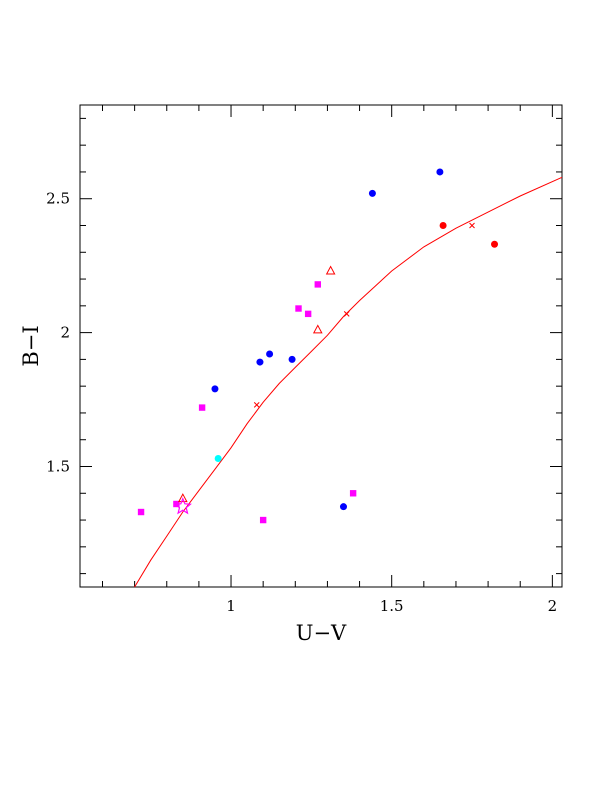 Image resolution: width=612 pixels, height=792 pixels. What do you see at coordinates (553, 606) in the screenshot?
I see `x-tick-label: 2` at bounding box center [553, 606].